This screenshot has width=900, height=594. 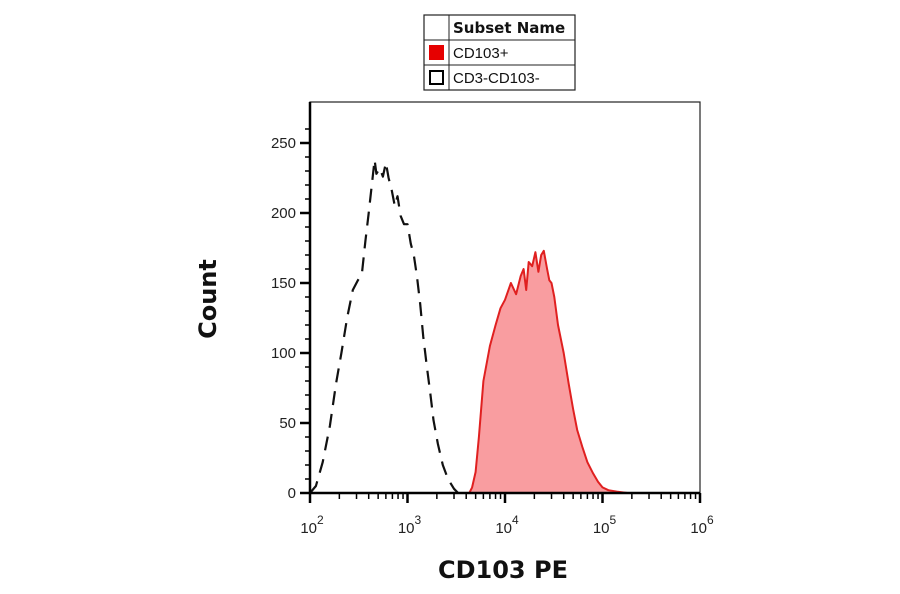 What do you see at coordinates (292, 493) in the screenshot?
I see `y-tick-label: 0` at bounding box center [292, 493].